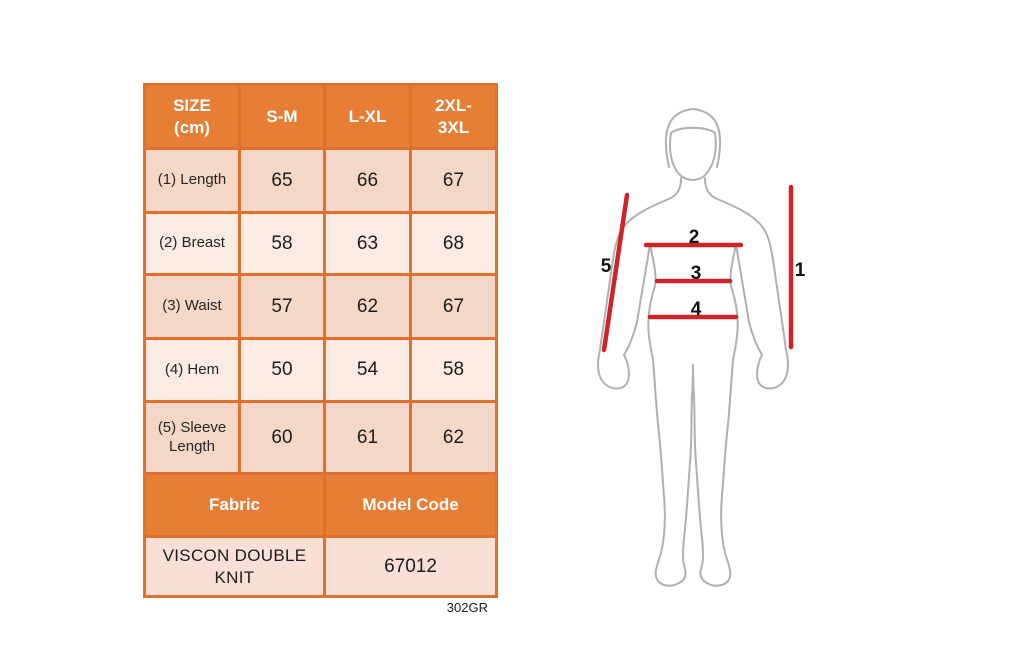 The image size is (1024, 657). I want to click on value-sleeve-2xl-3xl: 62, so click(453, 437).